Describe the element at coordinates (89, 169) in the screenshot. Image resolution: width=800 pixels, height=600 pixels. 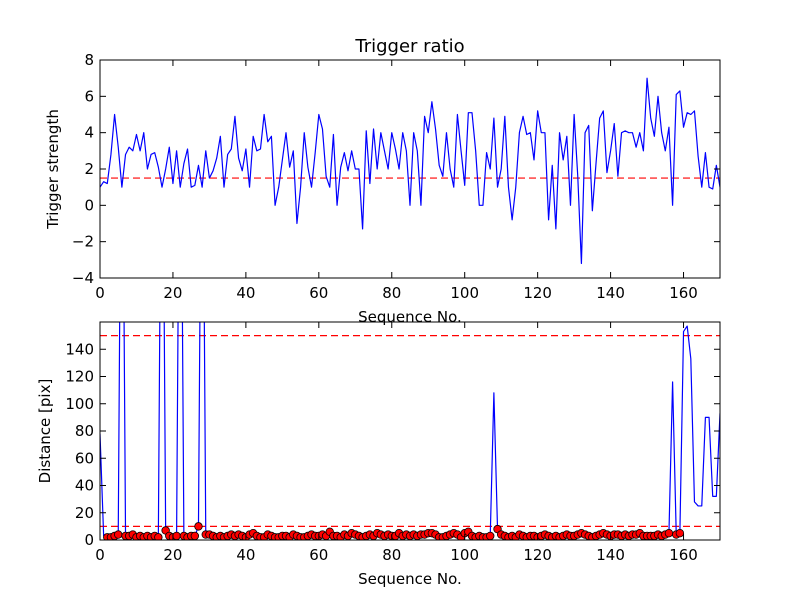
I see `top-y-tick-label: 2` at that location.